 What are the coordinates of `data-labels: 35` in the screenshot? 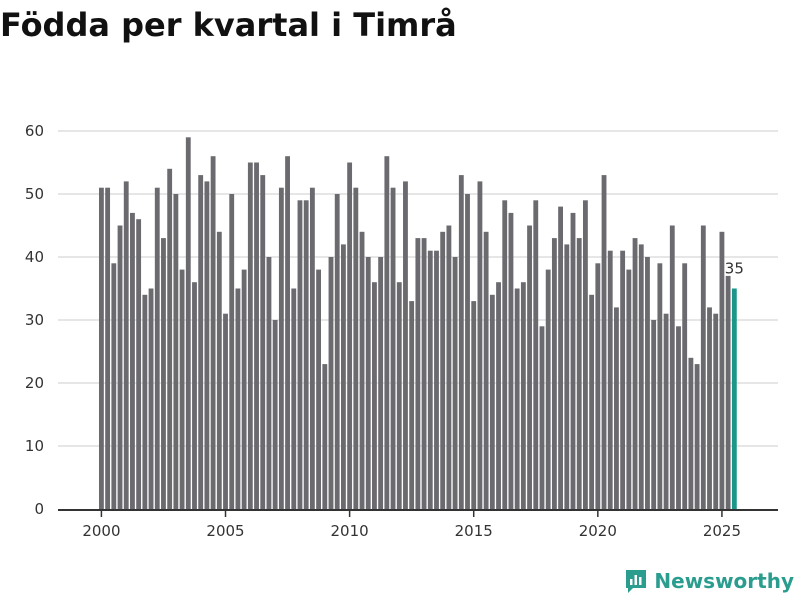 It's located at (734, 269).